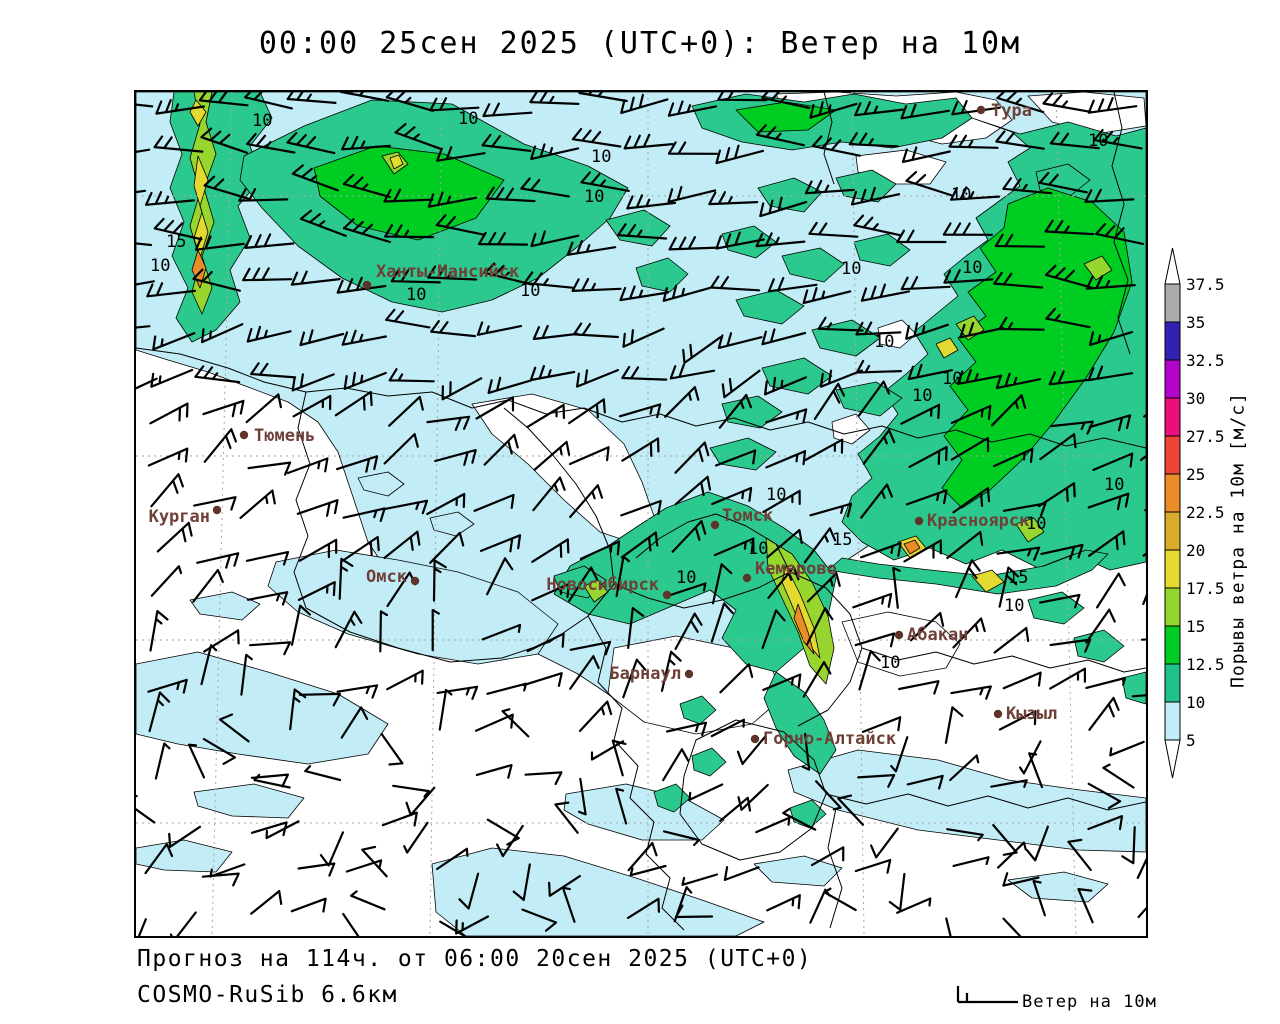  What do you see at coordinates (409, 193) in the screenshot?
I see `gust-field-c12` at bounding box center [409, 193].